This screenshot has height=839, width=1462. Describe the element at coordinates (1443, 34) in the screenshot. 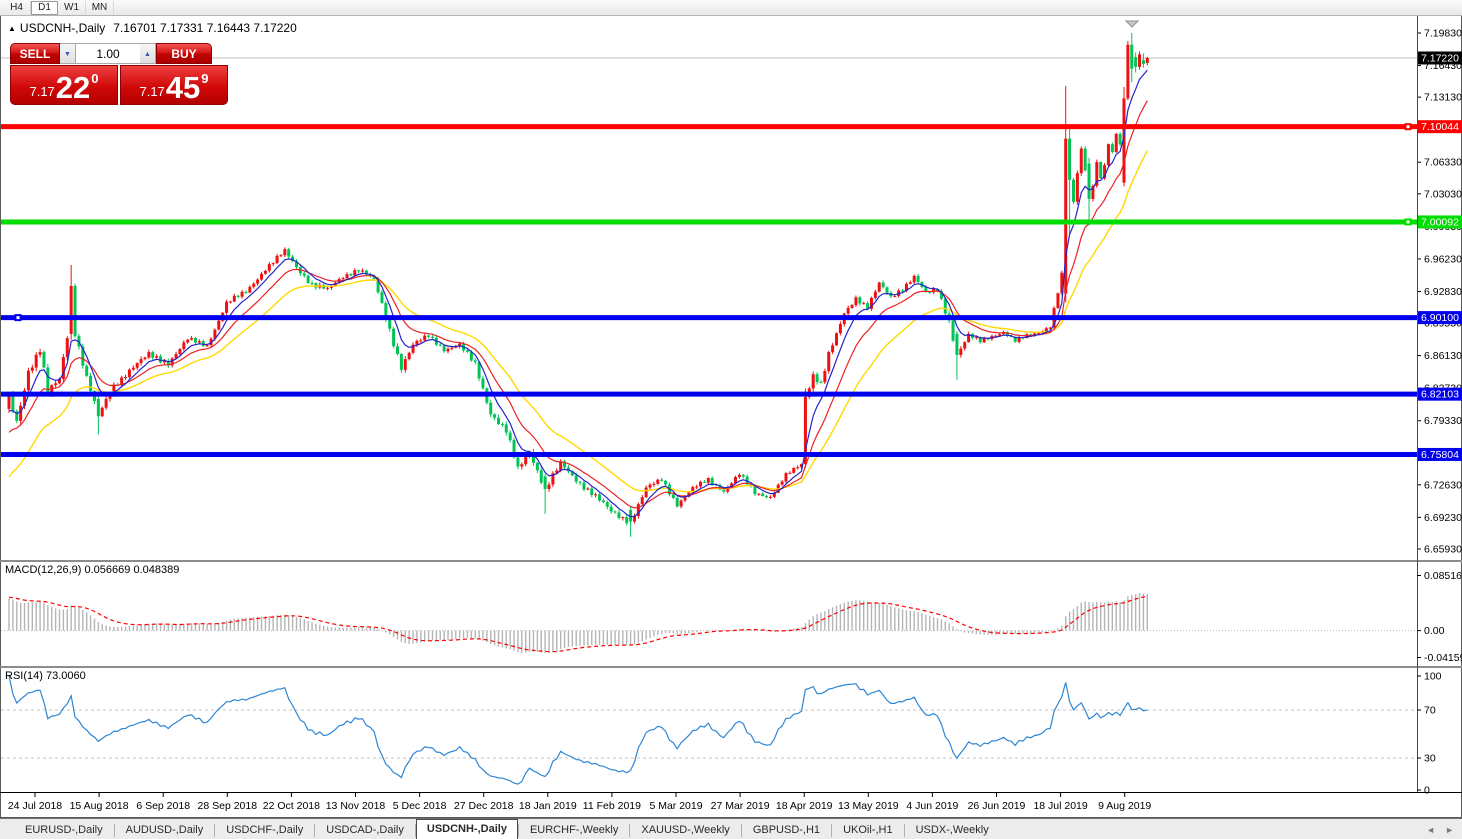

I see `price-axis-label: 7.19830` at that location.